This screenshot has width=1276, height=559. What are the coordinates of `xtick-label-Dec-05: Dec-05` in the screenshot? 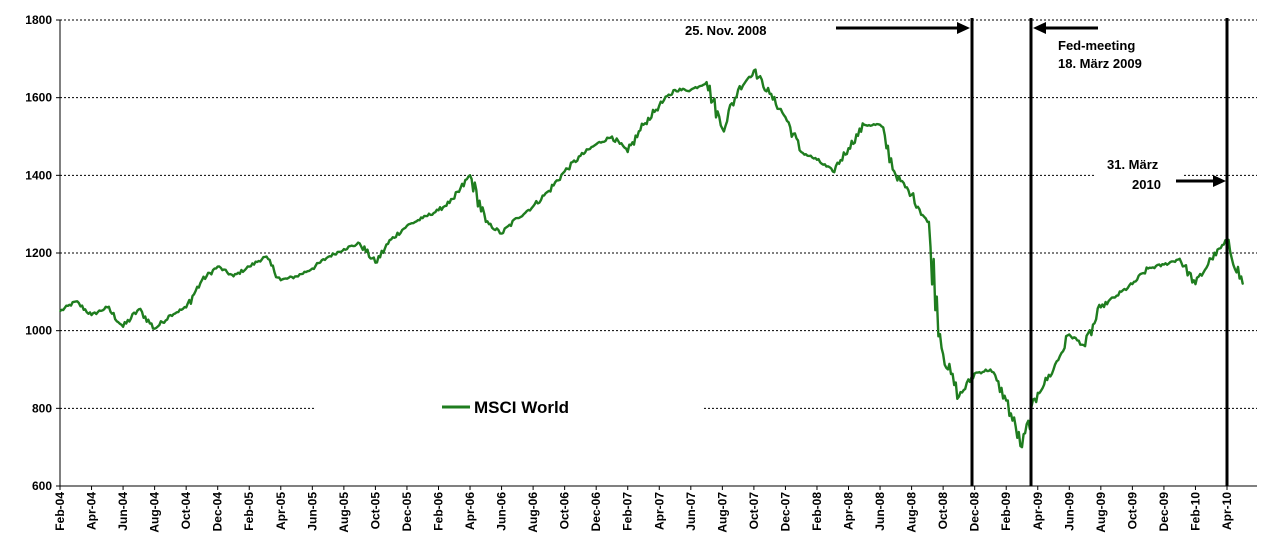 It's located at (407, 512).